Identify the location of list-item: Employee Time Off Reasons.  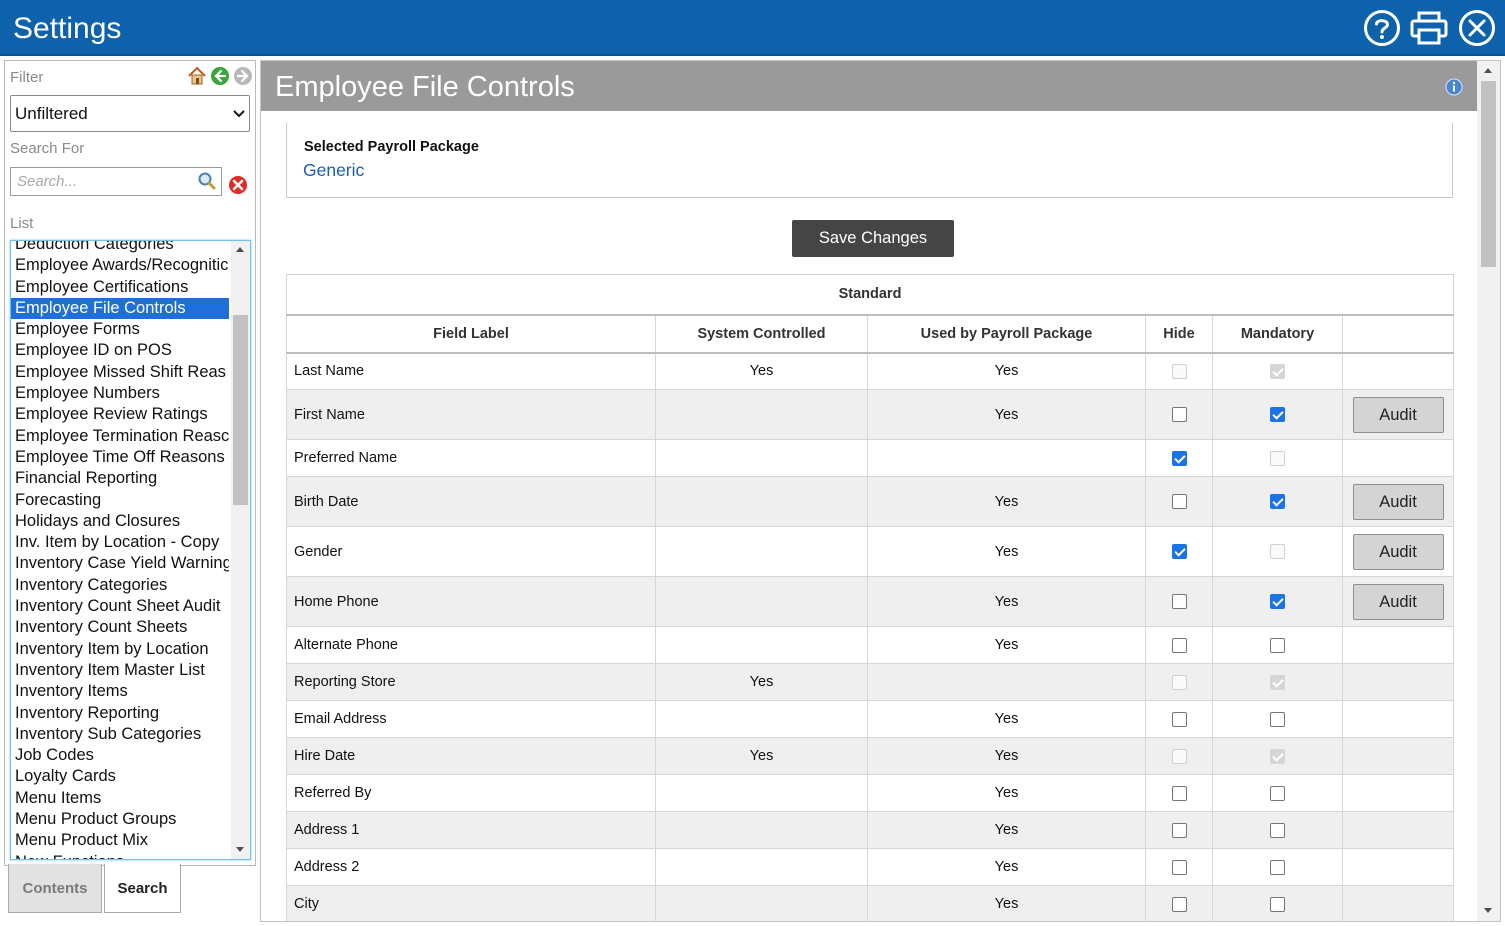
(120, 456).